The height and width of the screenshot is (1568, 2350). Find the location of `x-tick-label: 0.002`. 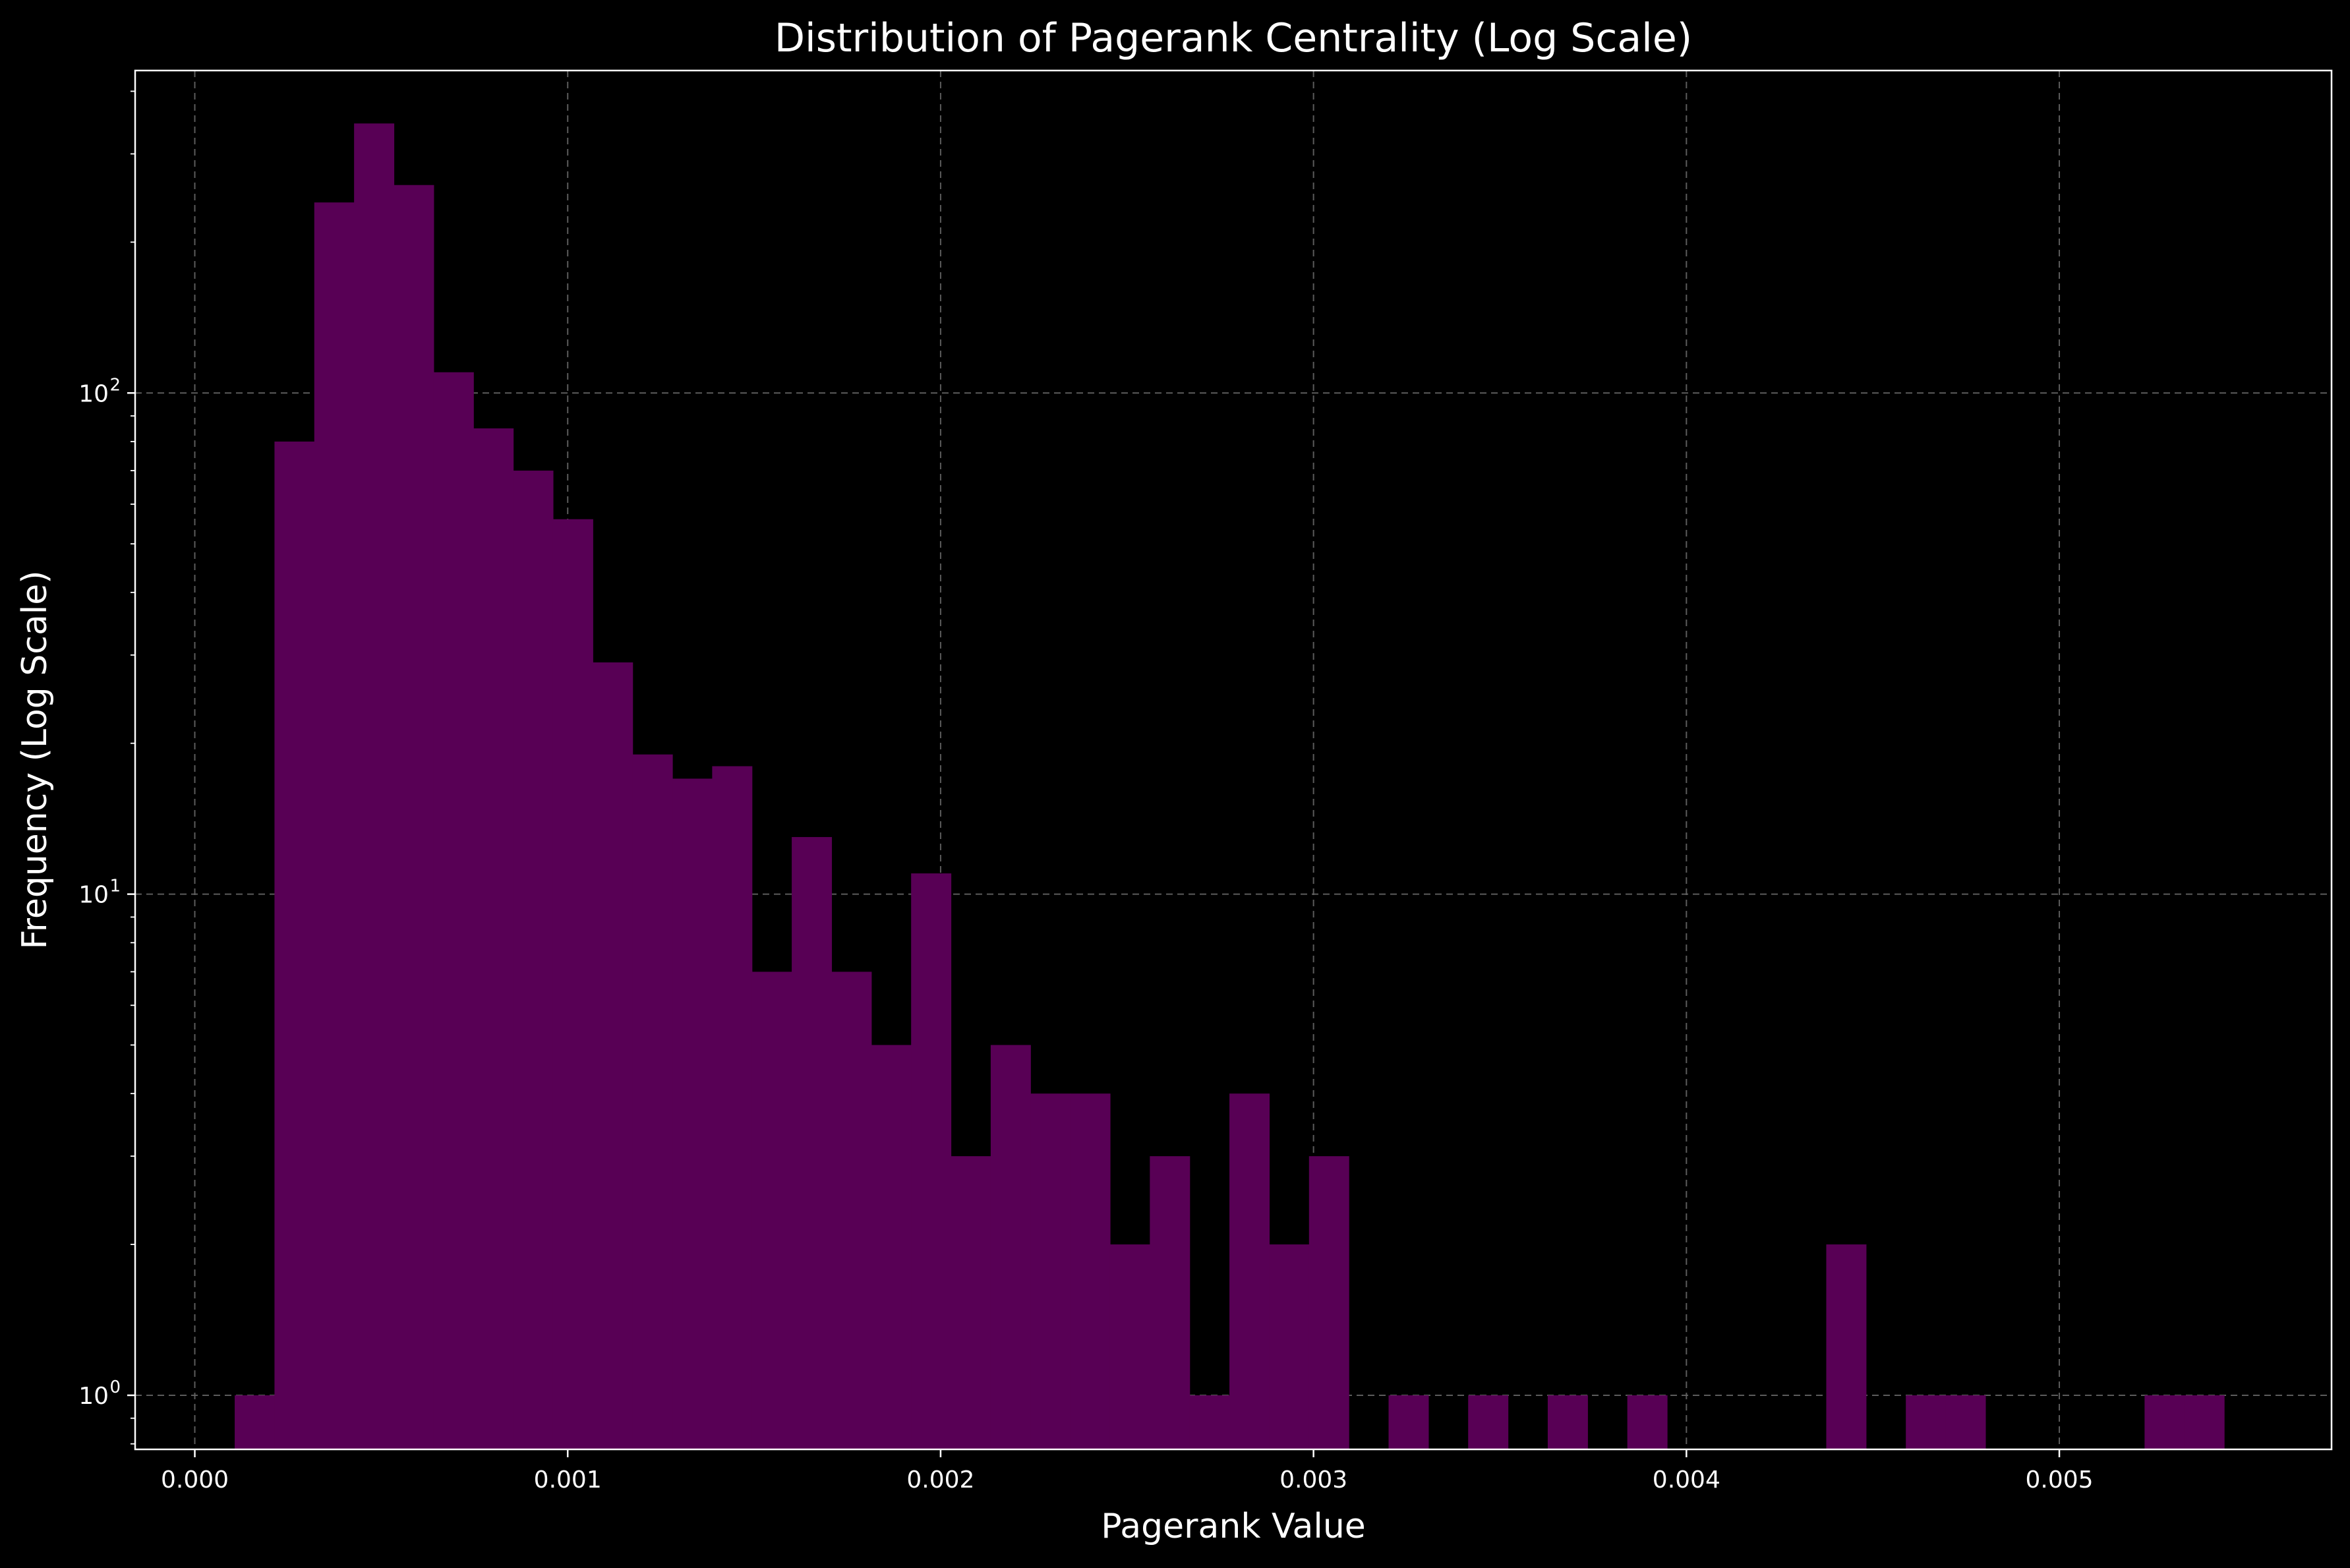

x-tick-label: 0.002 is located at coordinates (940, 1480).